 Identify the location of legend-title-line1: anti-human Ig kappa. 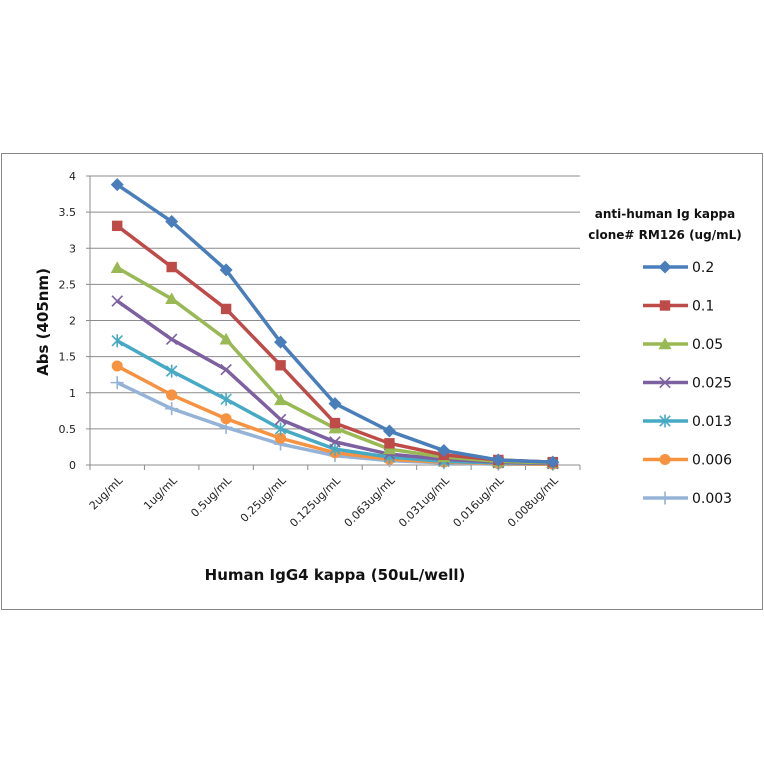
(665, 214).